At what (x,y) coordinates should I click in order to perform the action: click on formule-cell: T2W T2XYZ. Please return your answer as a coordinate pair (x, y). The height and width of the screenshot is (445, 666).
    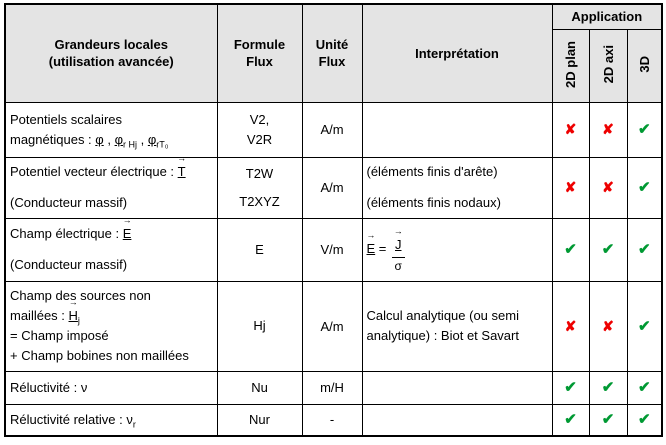
    Looking at the image, I should click on (259, 187).